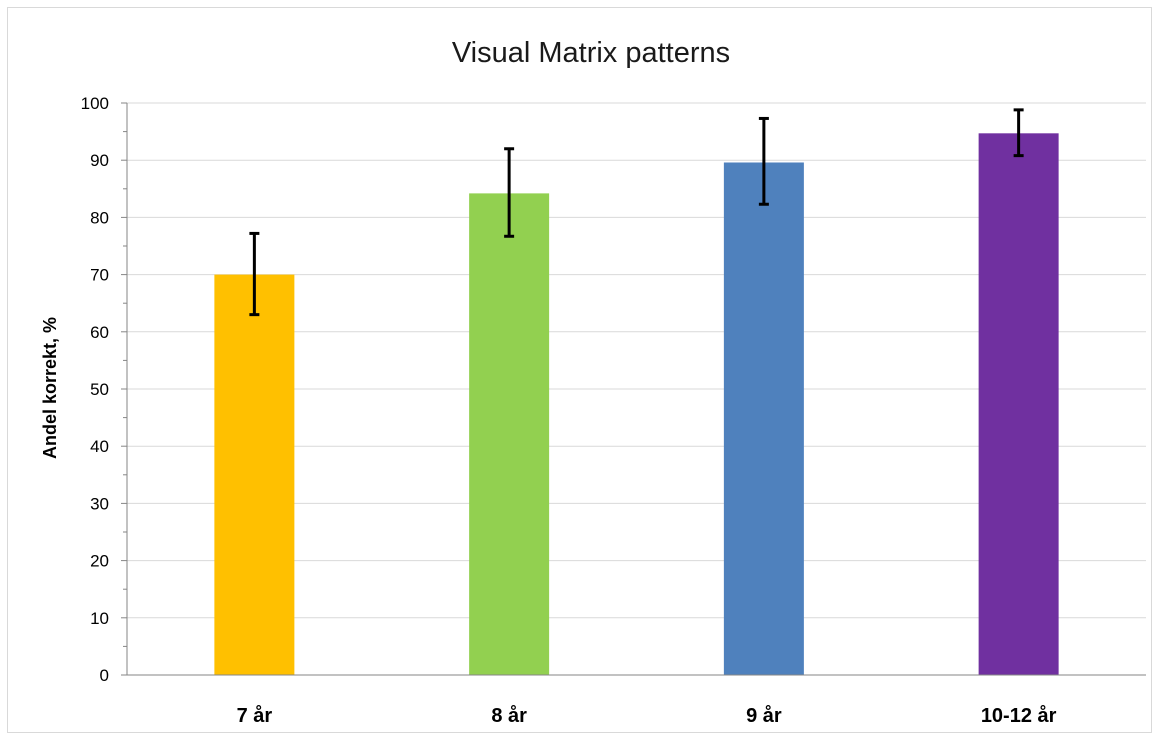 This screenshot has width=1159, height=740. What do you see at coordinates (99, 275) in the screenshot?
I see `y-tick-label: 70` at bounding box center [99, 275].